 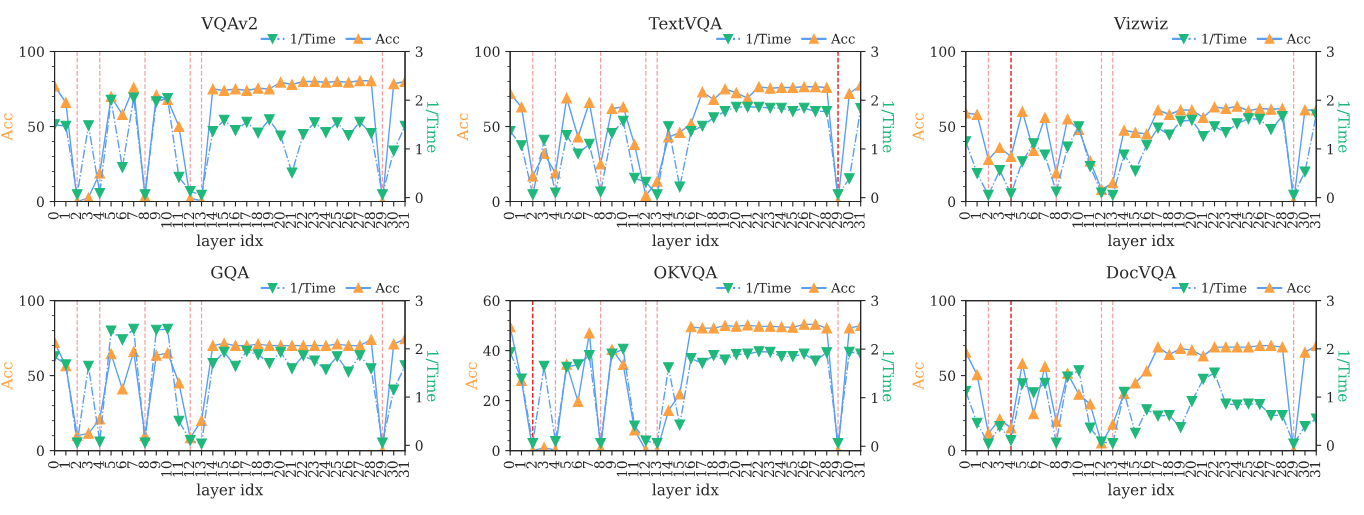 I want to click on x-tick-label: 31, so click(x=1315, y=220).